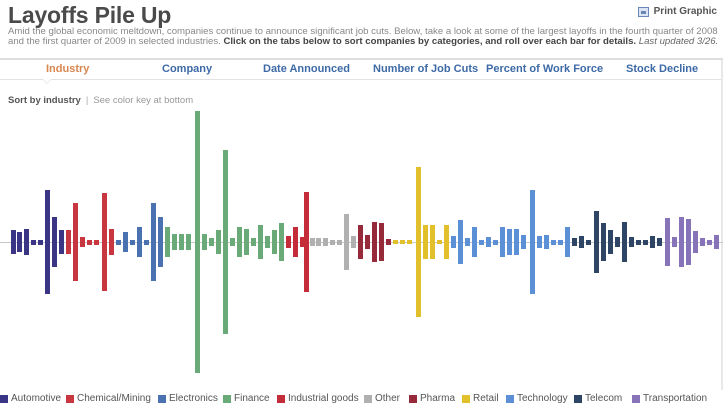 The width and height of the screenshot is (723, 408). Describe the element at coordinates (68, 69) in the screenshot. I see `tab-industry: Industry` at that location.